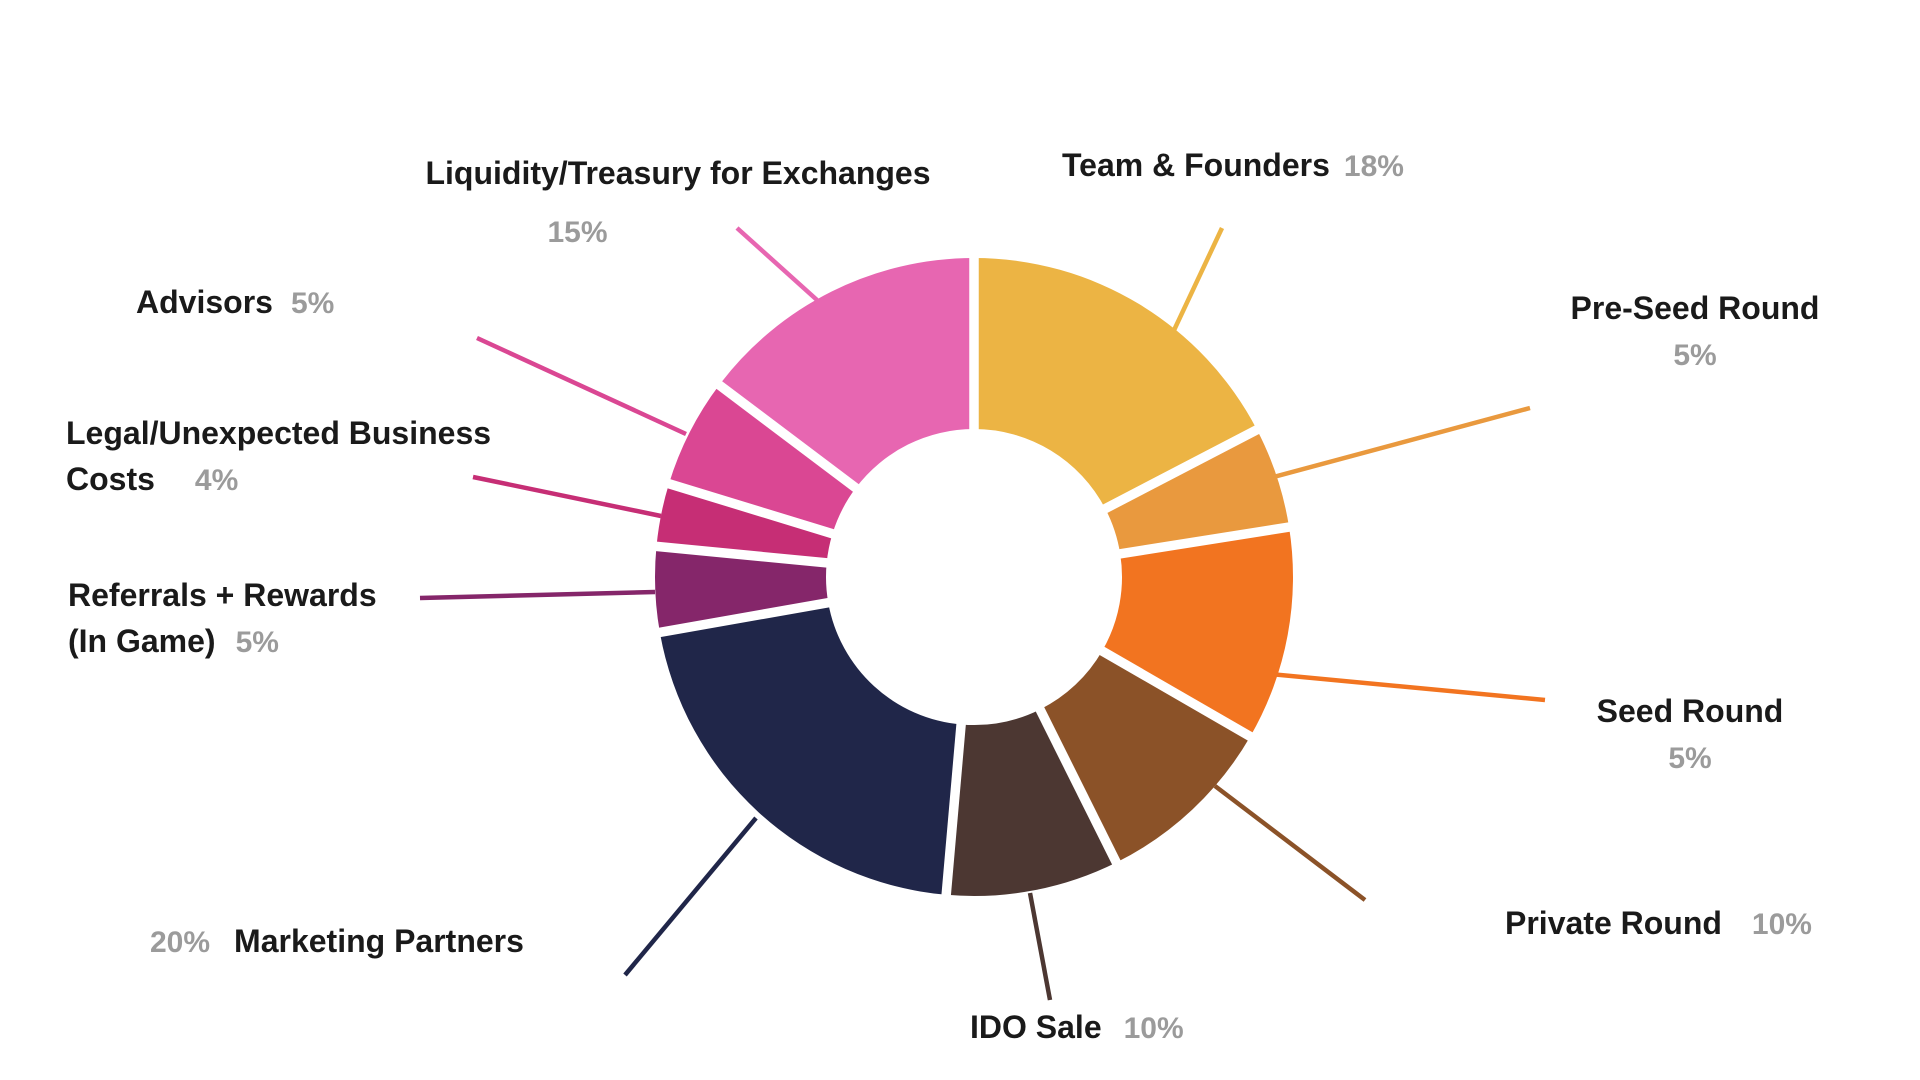  Describe the element at coordinates (1196, 165) in the screenshot. I see `slice-name: Team & Founders` at that location.